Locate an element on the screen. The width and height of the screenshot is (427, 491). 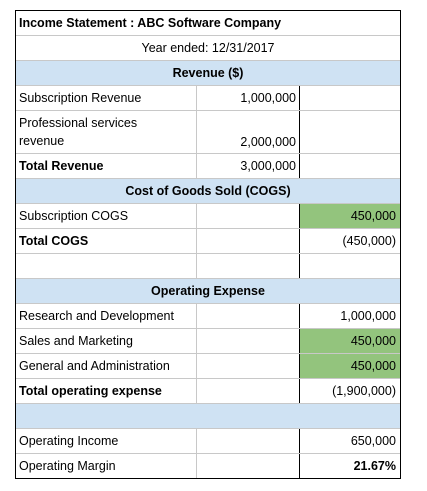
subscription-revenue-row: Subscription Revenue 1,000,000 is located at coordinates (208, 97).